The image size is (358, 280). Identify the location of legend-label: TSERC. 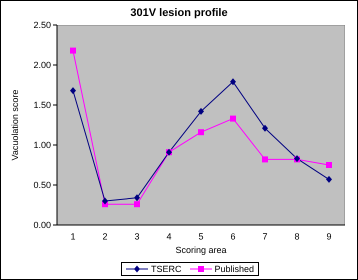
(166, 269).